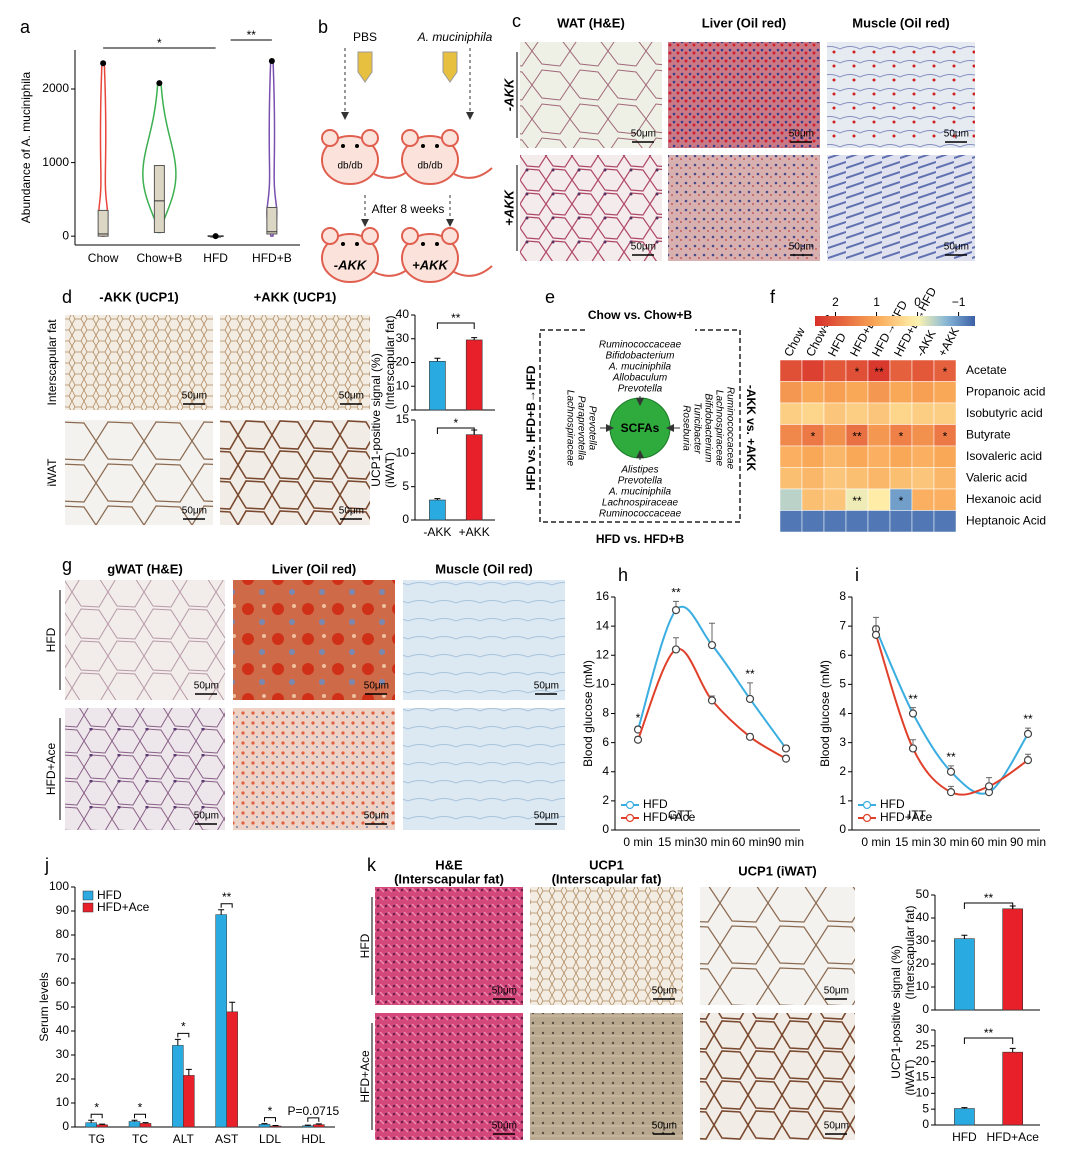 The height and width of the screenshot is (1159, 1080). I want to click on column-header: gWAT (H&E), so click(145, 568).